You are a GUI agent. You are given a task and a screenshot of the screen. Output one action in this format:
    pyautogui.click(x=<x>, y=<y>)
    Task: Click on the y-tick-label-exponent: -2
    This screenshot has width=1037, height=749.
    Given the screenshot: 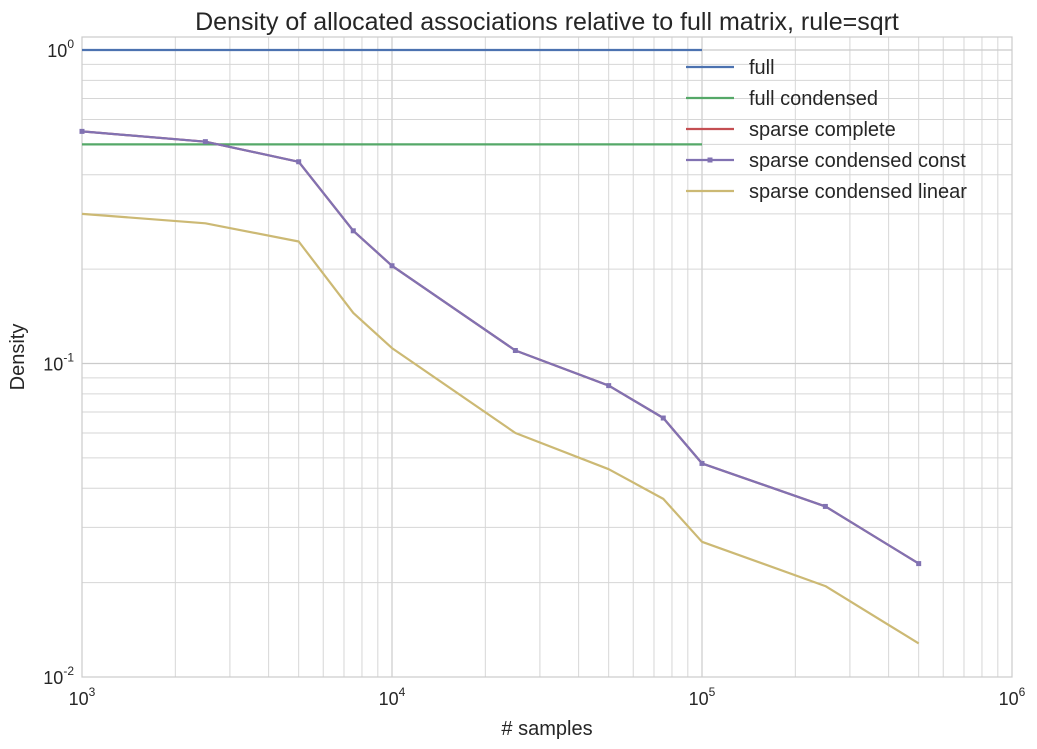 What is the action you would take?
    pyautogui.click(x=68, y=671)
    